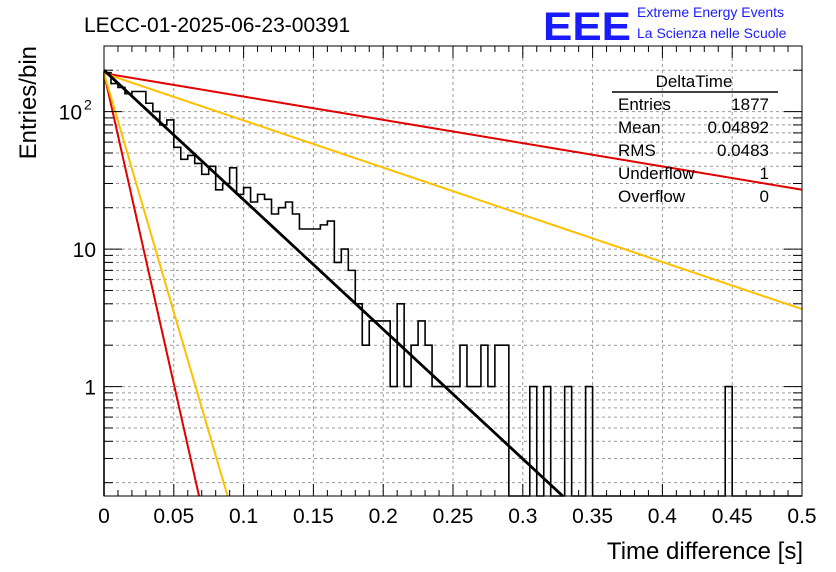 This screenshot has height=572, width=836. I want to click on y-axis-label: Entries/bin, so click(28, 102).